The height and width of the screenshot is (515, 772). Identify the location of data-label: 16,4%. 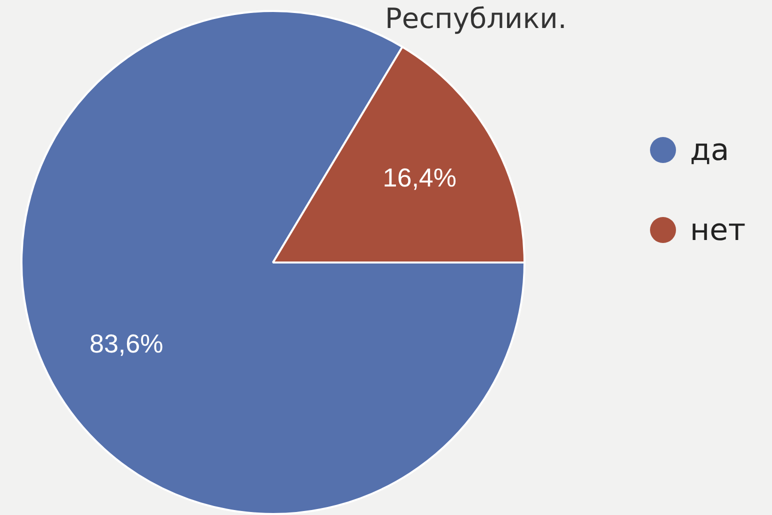
(419, 177).